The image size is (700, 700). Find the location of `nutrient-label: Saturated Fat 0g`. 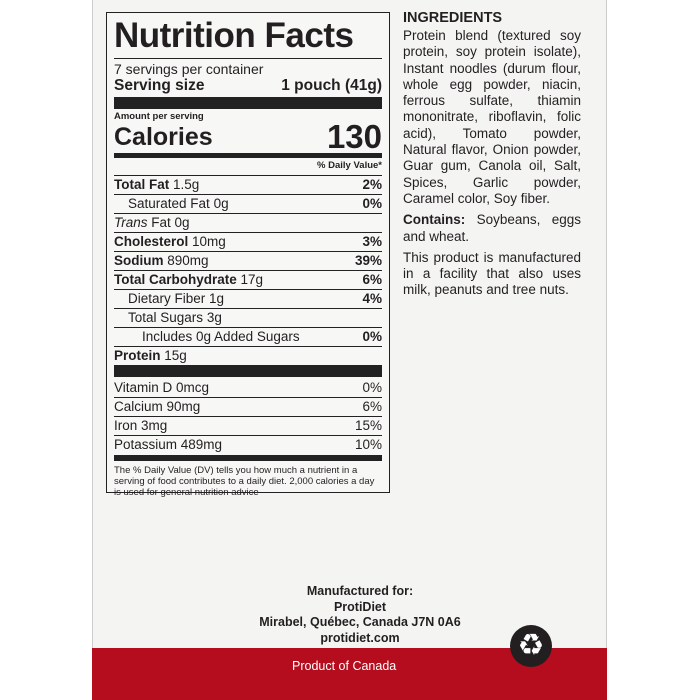

nutrient-label: Saturated Fat 0g is located at coordinates (178, 203).